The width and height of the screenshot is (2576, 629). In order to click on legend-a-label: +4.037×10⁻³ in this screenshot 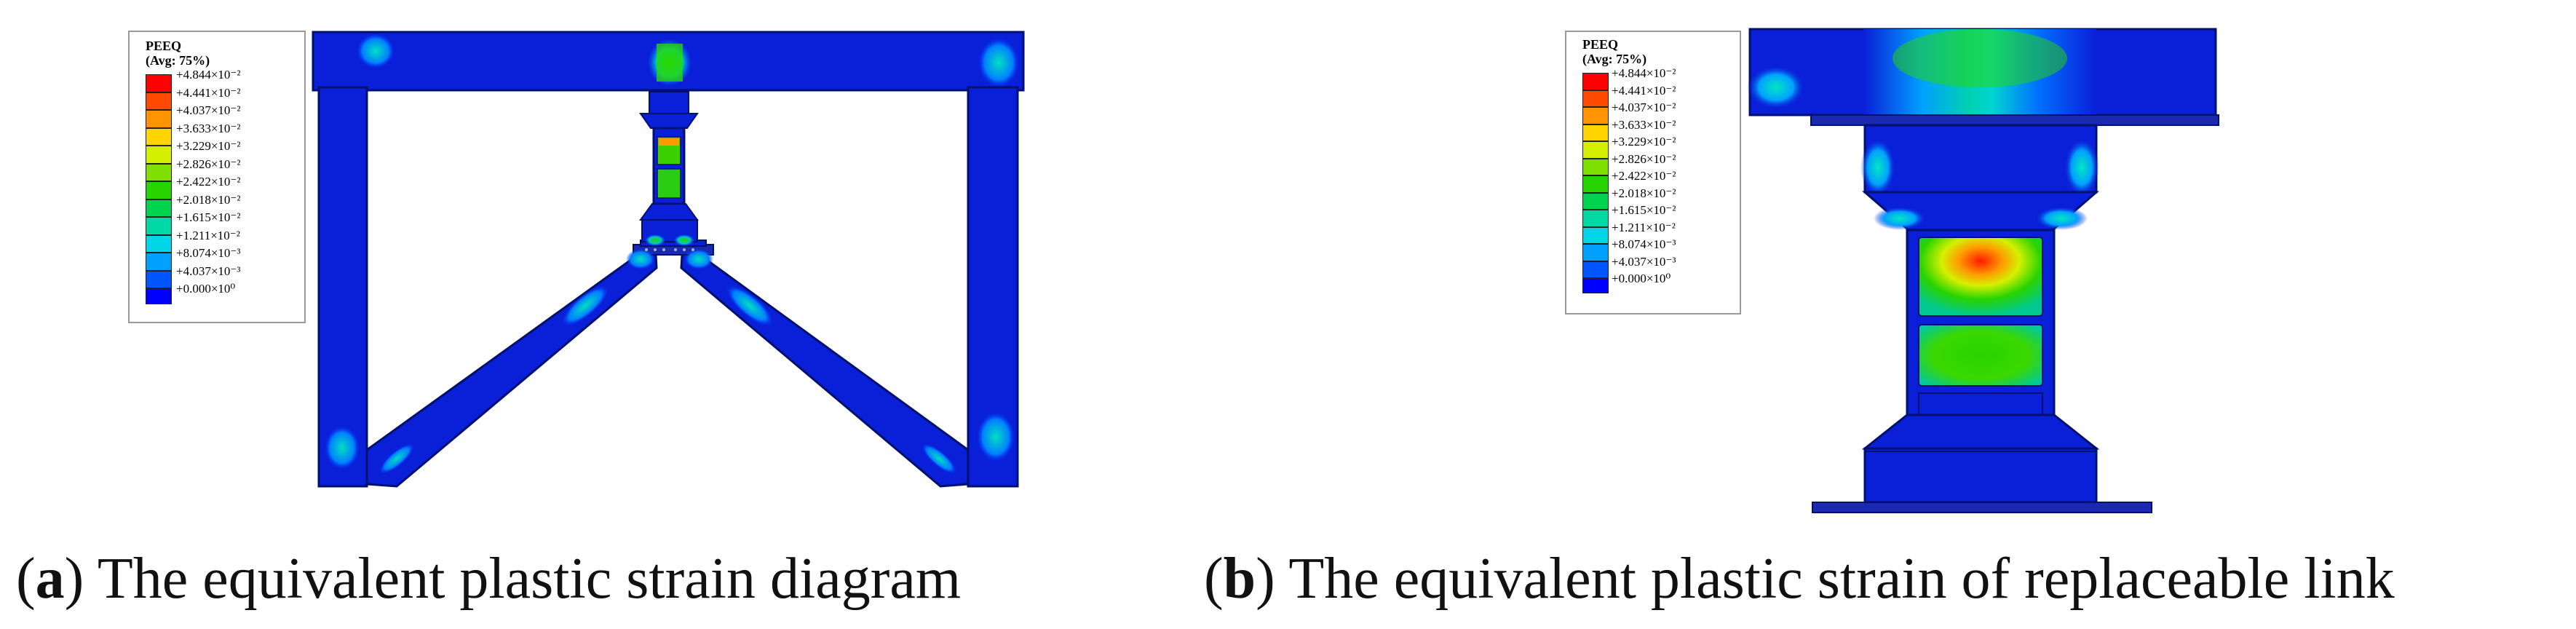, I will do `click(208, 271)`.